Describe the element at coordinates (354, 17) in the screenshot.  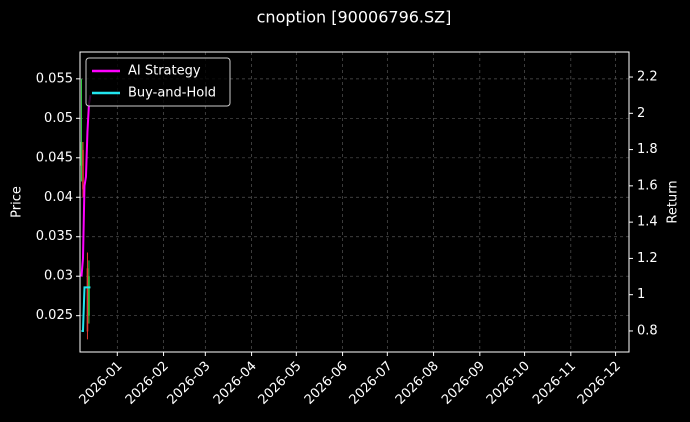
I see `chart-title: cnoption [90006796.SZ]` at that location.